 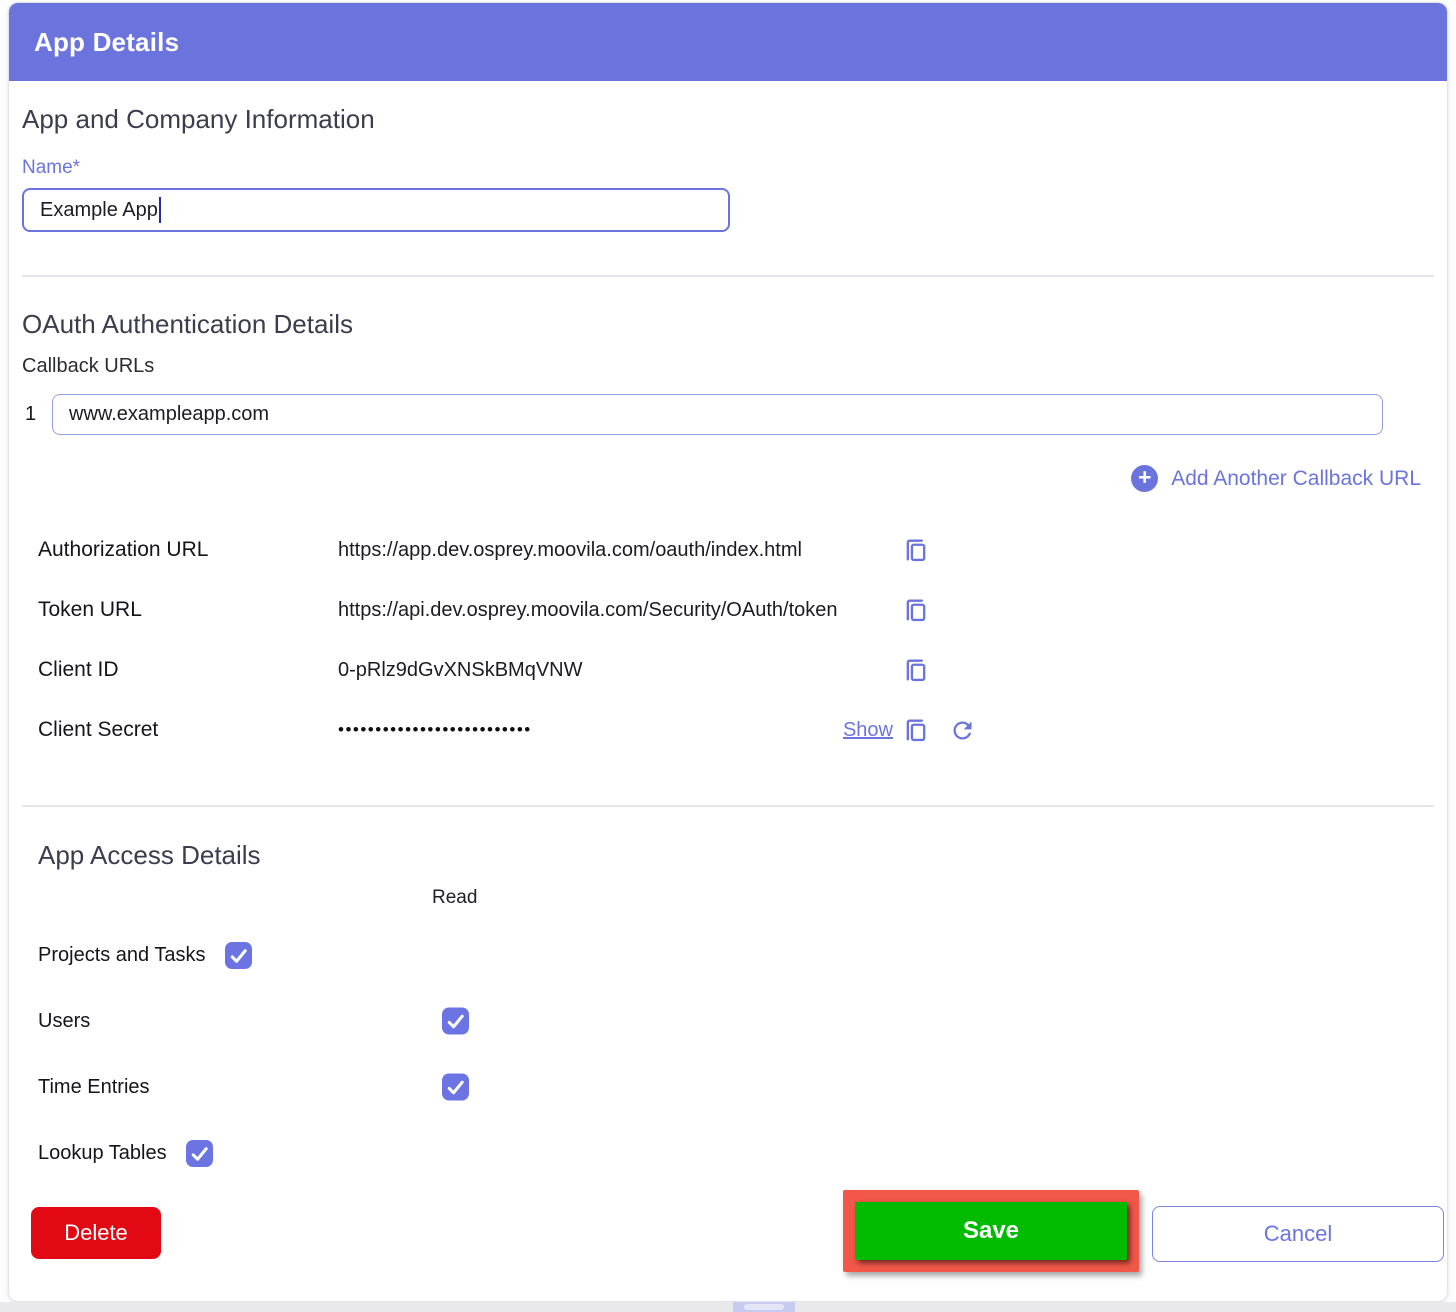 I want to click on copy-token-url-button, so click(x=916, y=610).